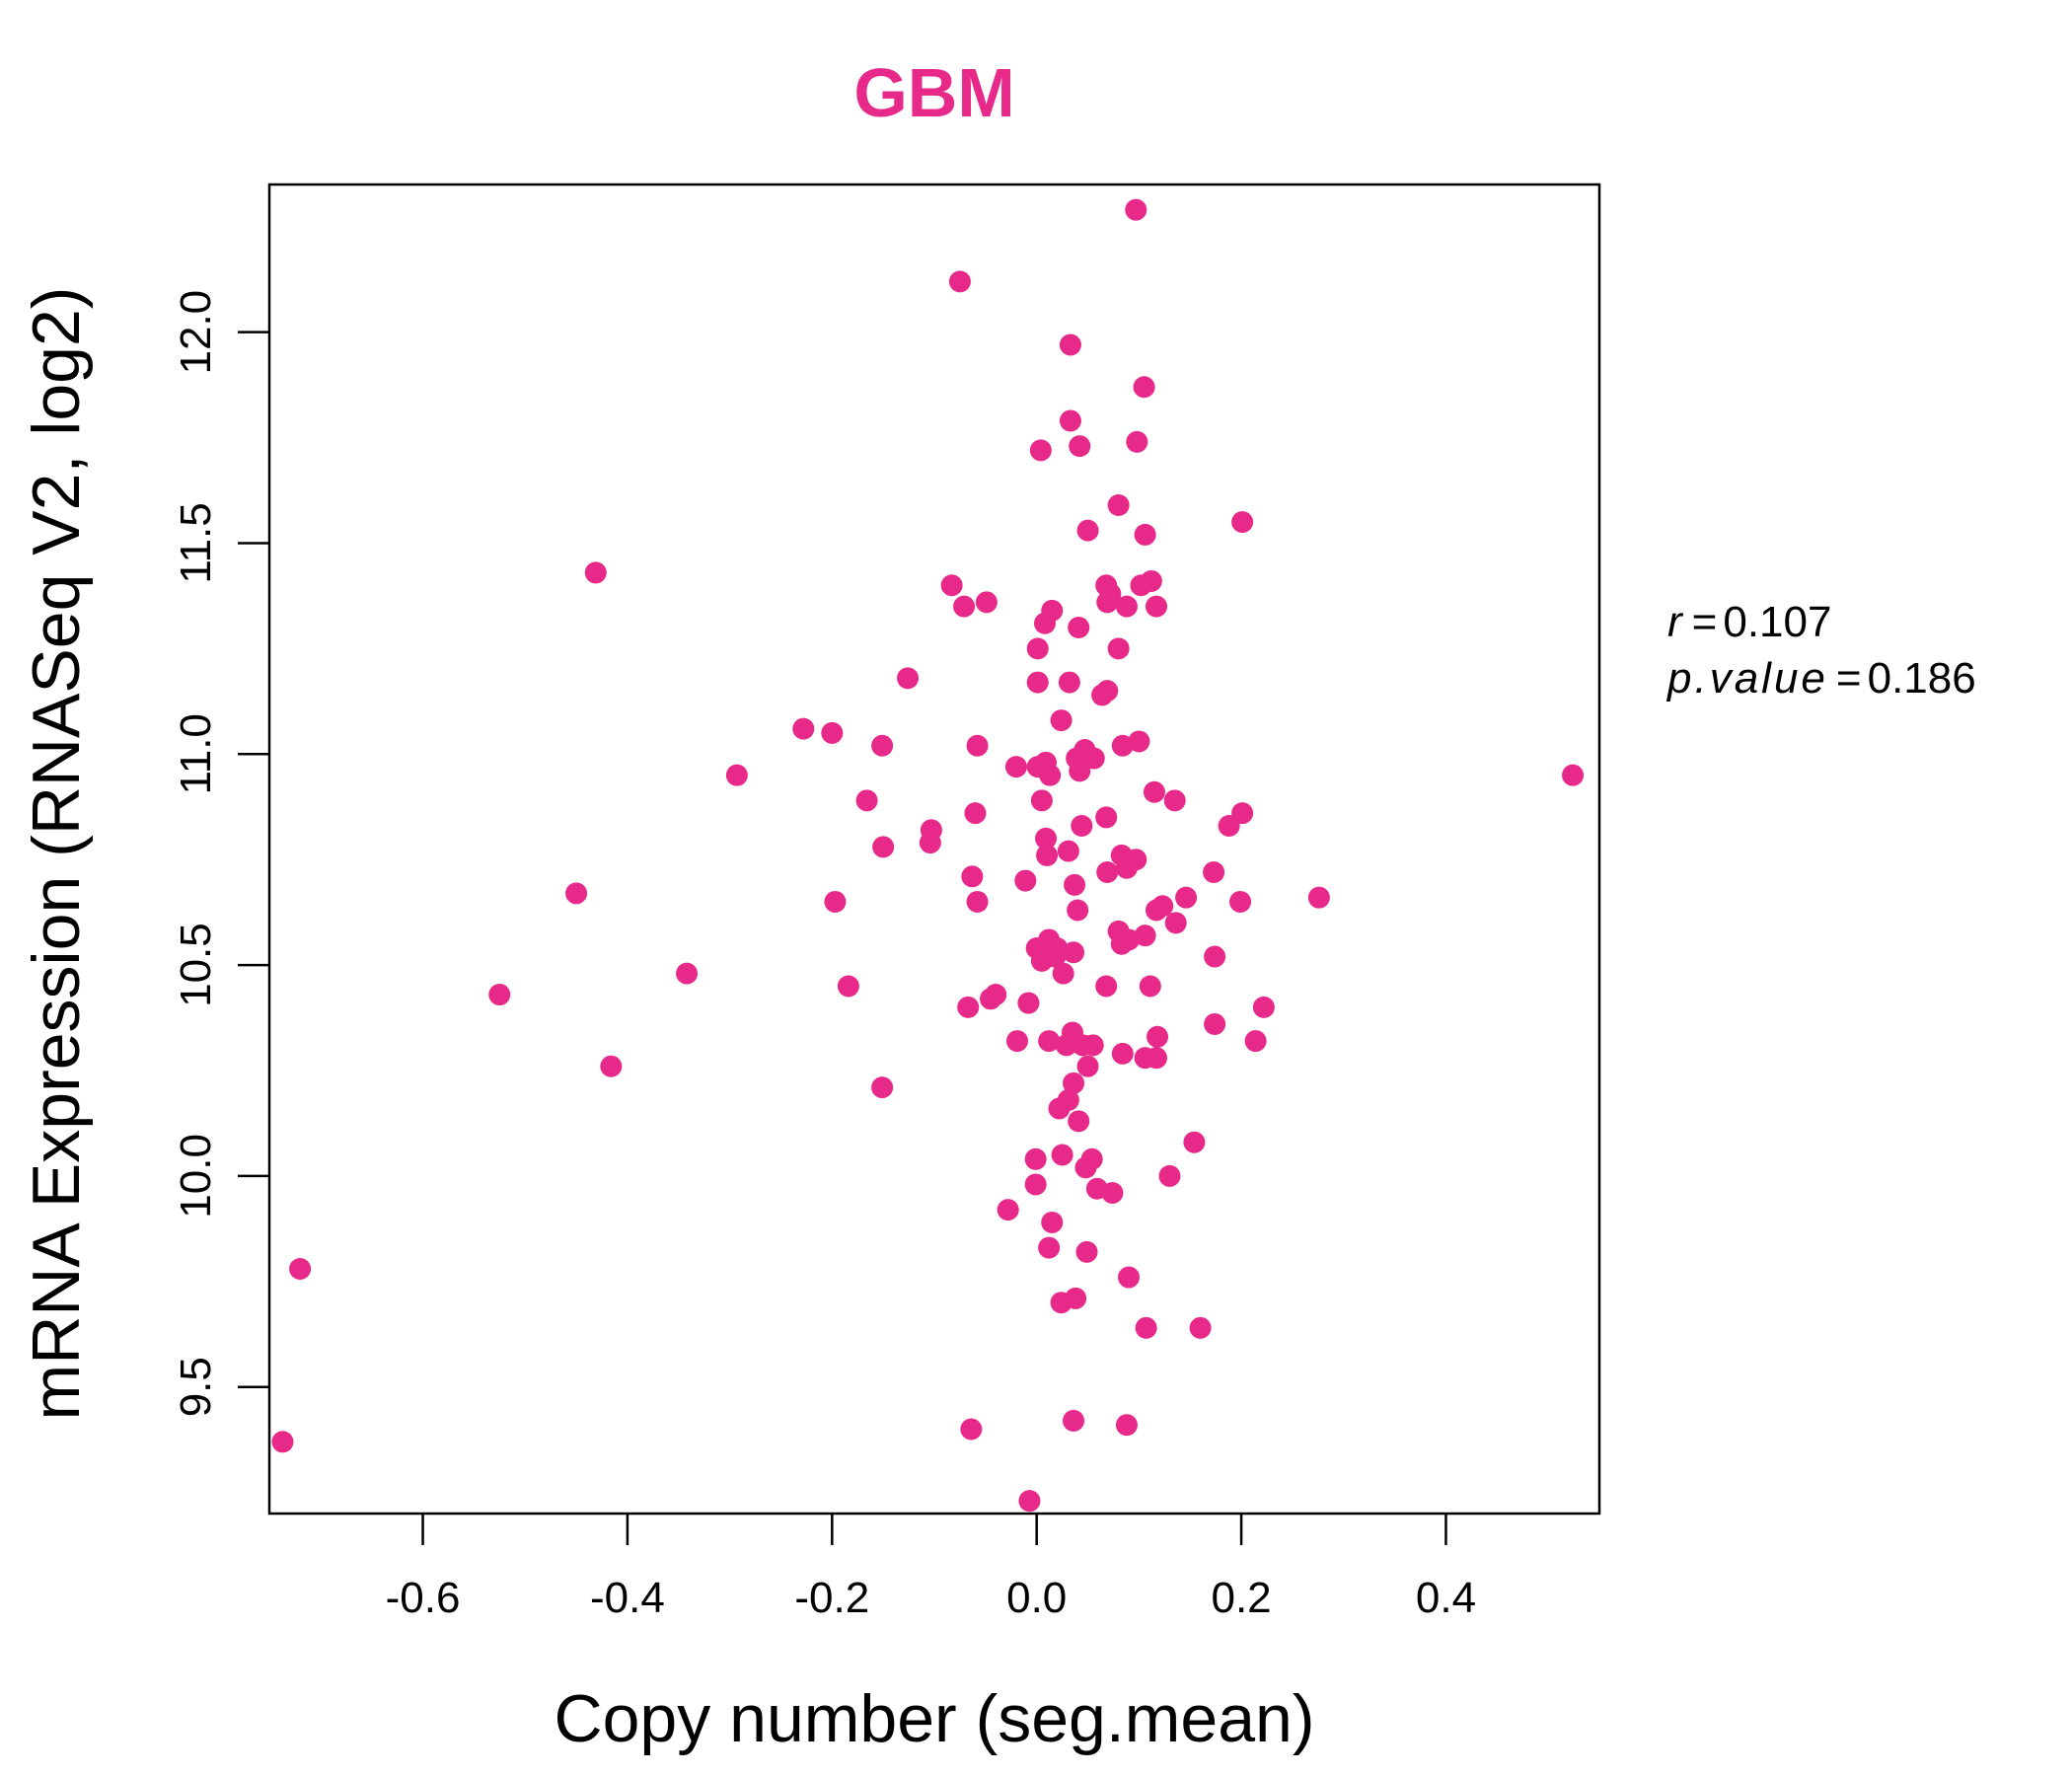  What do you see at coordinates (424, 1598) in the screenshot?
I see `x-tick-label: -0.6` at bounding box center [424, 1598].